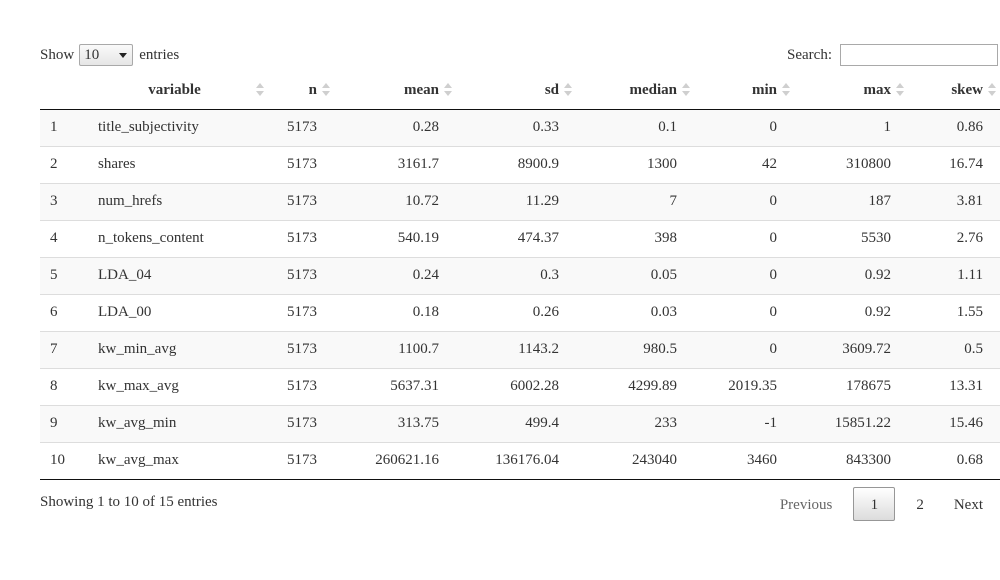  What do you see at coordinates (516, 349) in the screenshot?
I see `table-cell: 1143.2` at bounding box center [516, 349].